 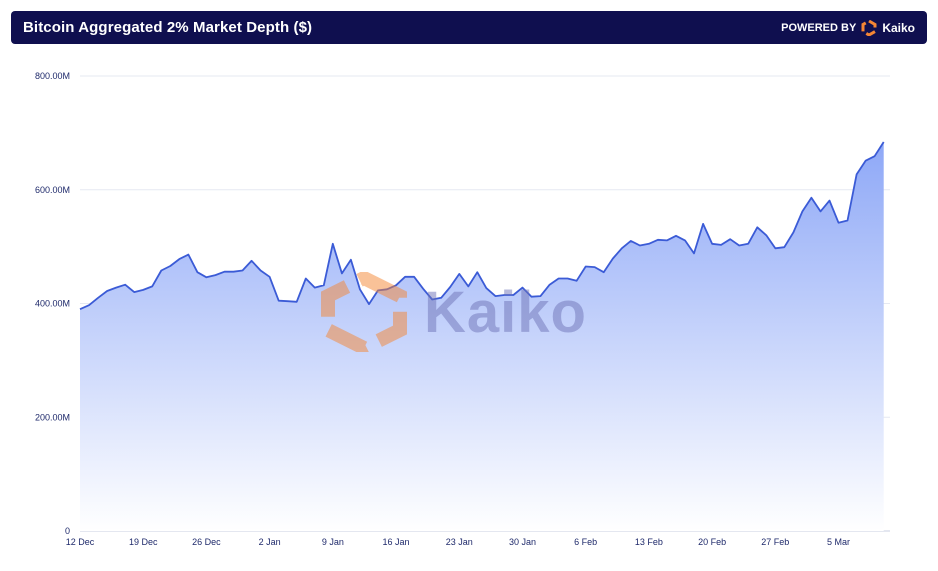 What do you see at coordinates (364, 312) in the screenshot?
I see `kaiko-watermark-logo-icon` at bounding box center [364, 312].